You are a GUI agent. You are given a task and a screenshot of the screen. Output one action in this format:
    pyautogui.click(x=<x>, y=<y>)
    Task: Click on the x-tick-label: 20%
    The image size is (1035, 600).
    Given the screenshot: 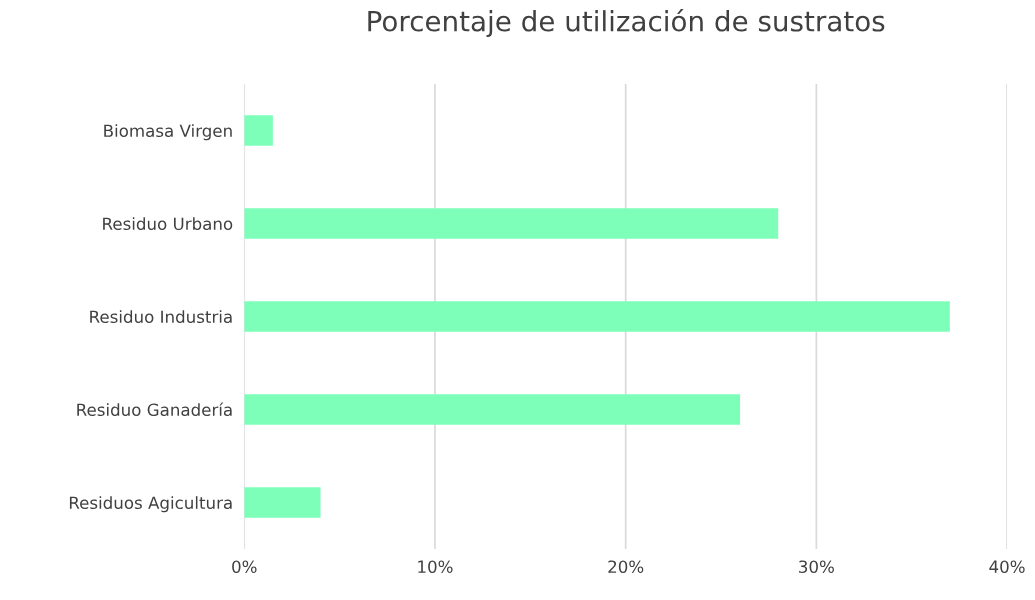 What is the action you would take?
    pyautogui.click(x=626, y=567)
    